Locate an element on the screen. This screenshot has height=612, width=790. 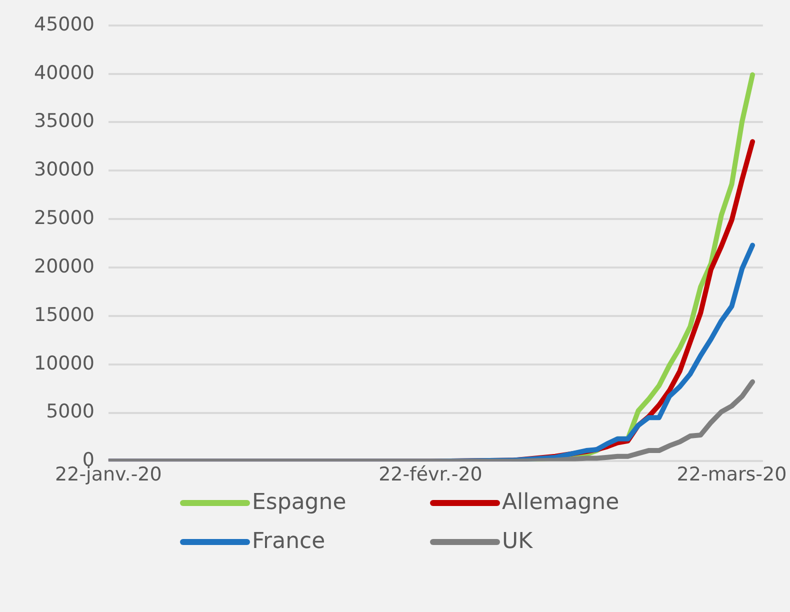
y-tick-label: 25000 is located at coordinates (64, 218).